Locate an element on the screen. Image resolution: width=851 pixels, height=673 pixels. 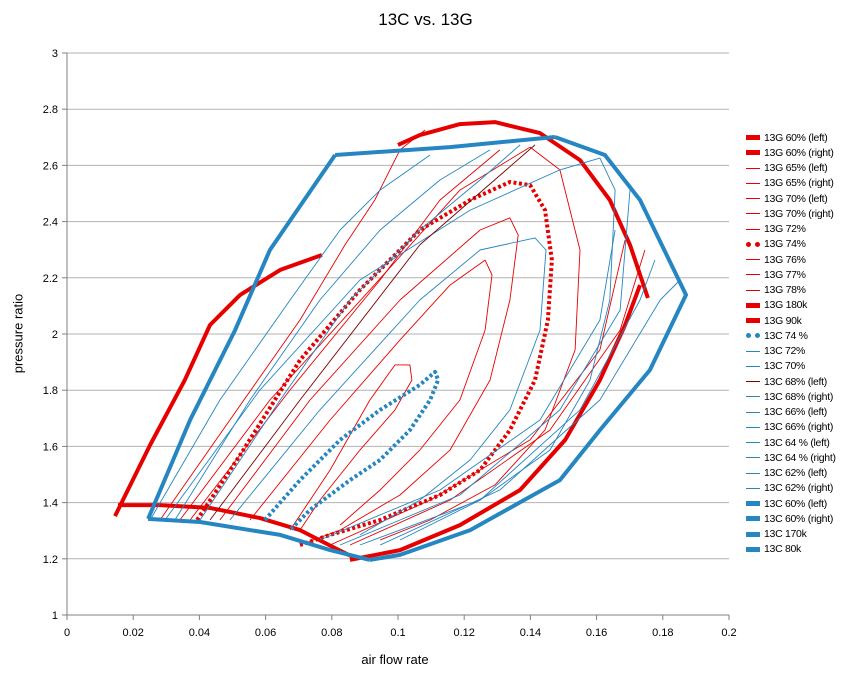
legend-item: 13C 66% (left) is located at coordinates (791, 412).